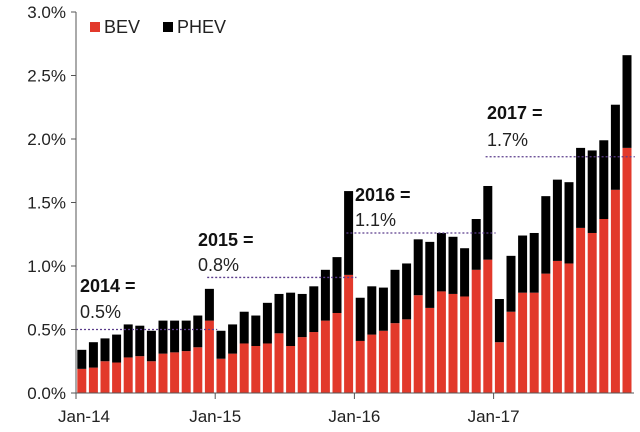  I want to click on y-tick-label: 2.5%, so click(46, 76).